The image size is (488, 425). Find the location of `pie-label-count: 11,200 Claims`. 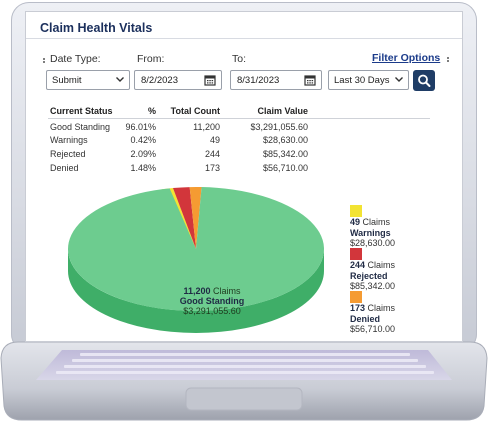

pie-label-count: 11,200 Claims is located at coordinates (212, 291).